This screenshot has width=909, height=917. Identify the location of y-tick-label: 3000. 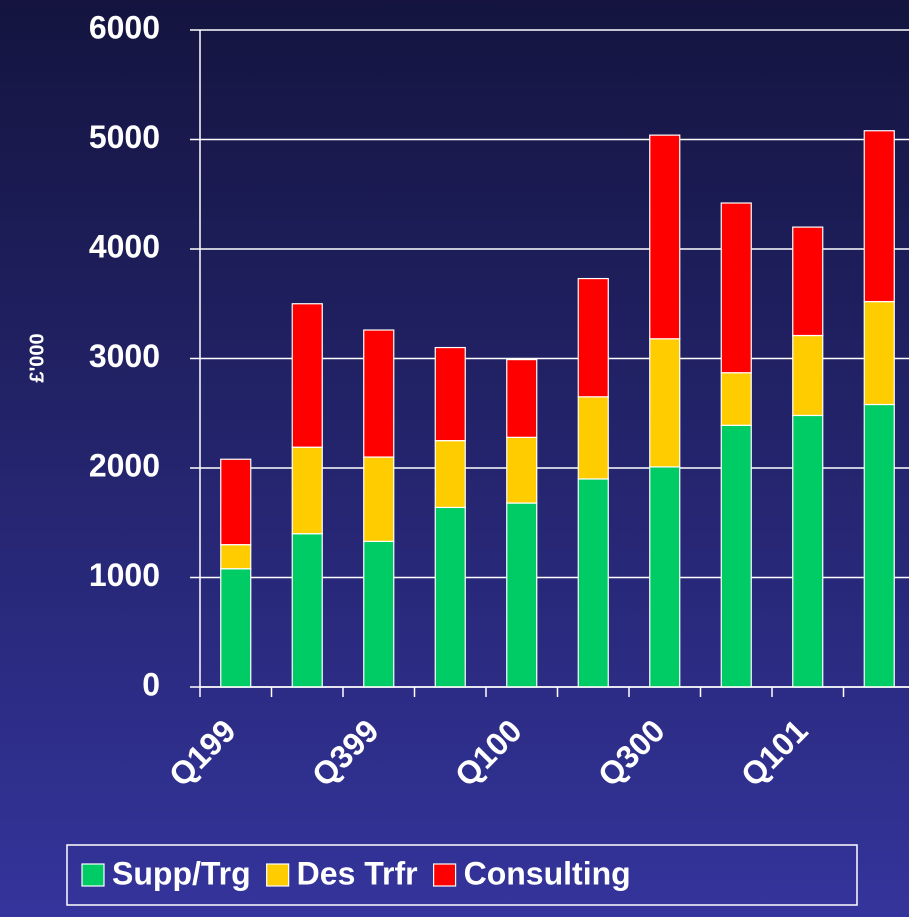
(124, 356).